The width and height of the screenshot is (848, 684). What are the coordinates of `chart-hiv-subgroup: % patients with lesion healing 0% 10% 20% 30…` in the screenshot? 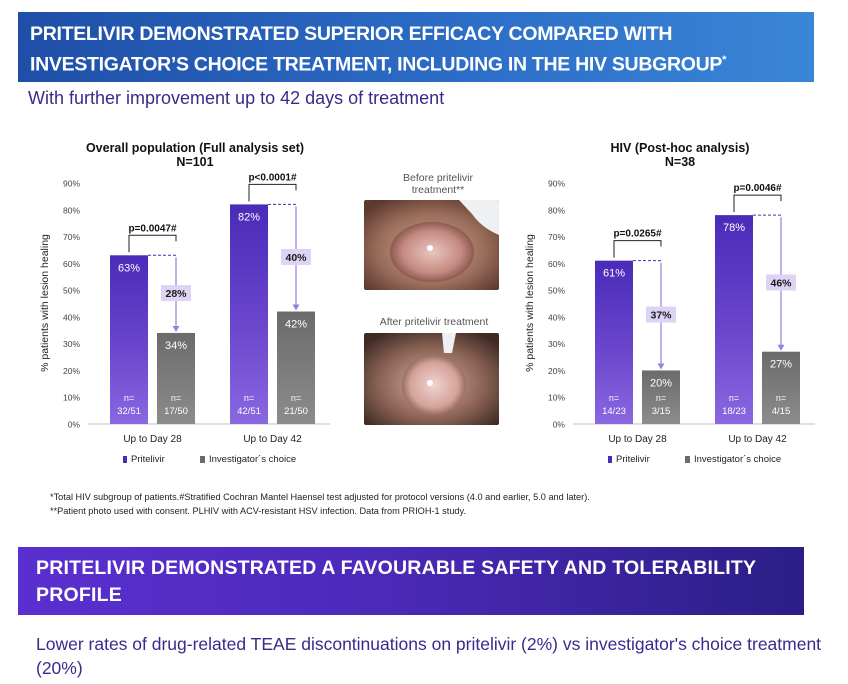 It's located at (669, 322).